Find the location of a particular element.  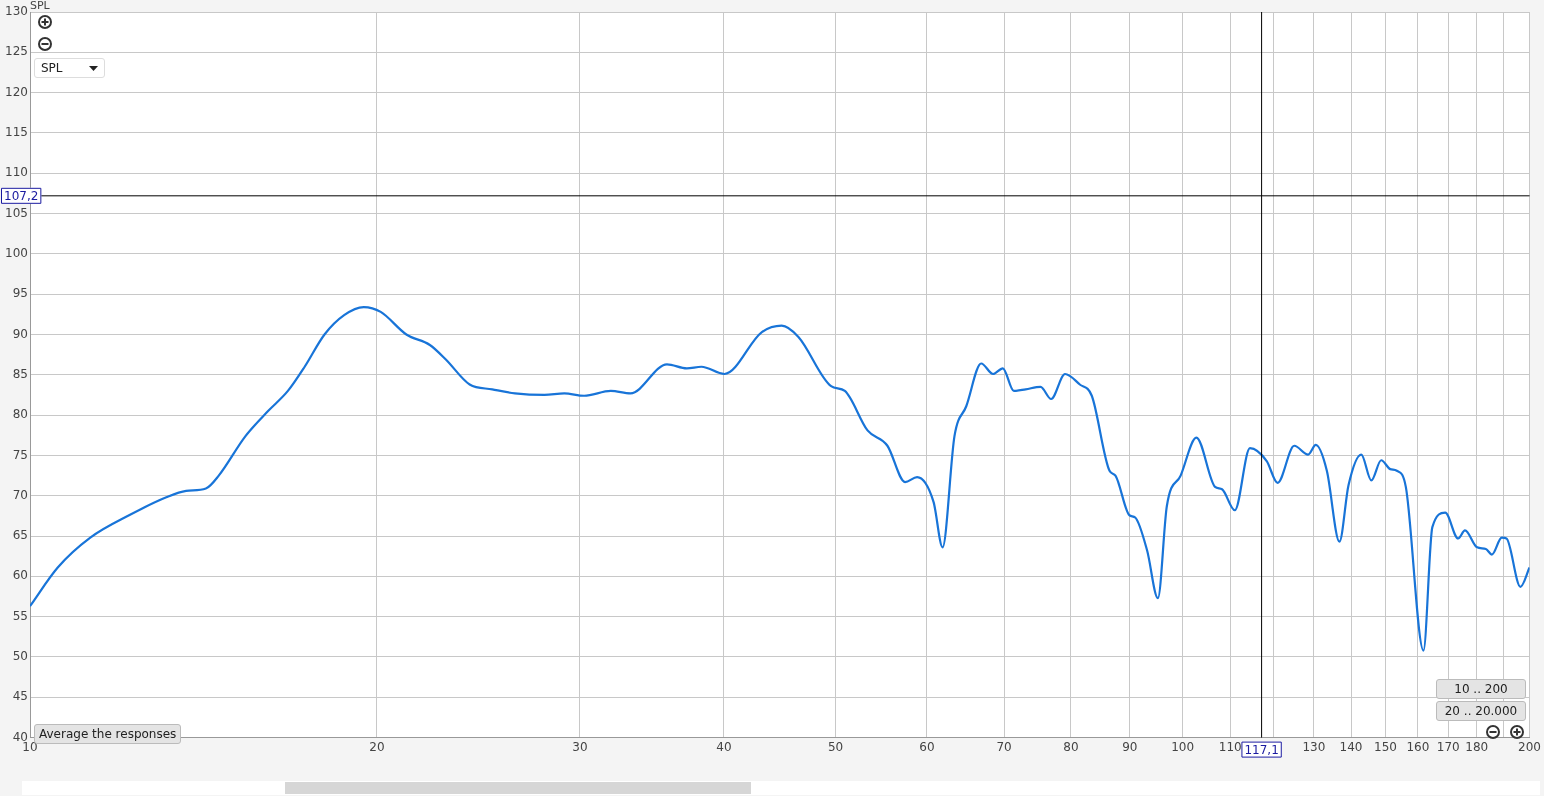

x-tick-label: 170 is located at coordinates (1448, 746).